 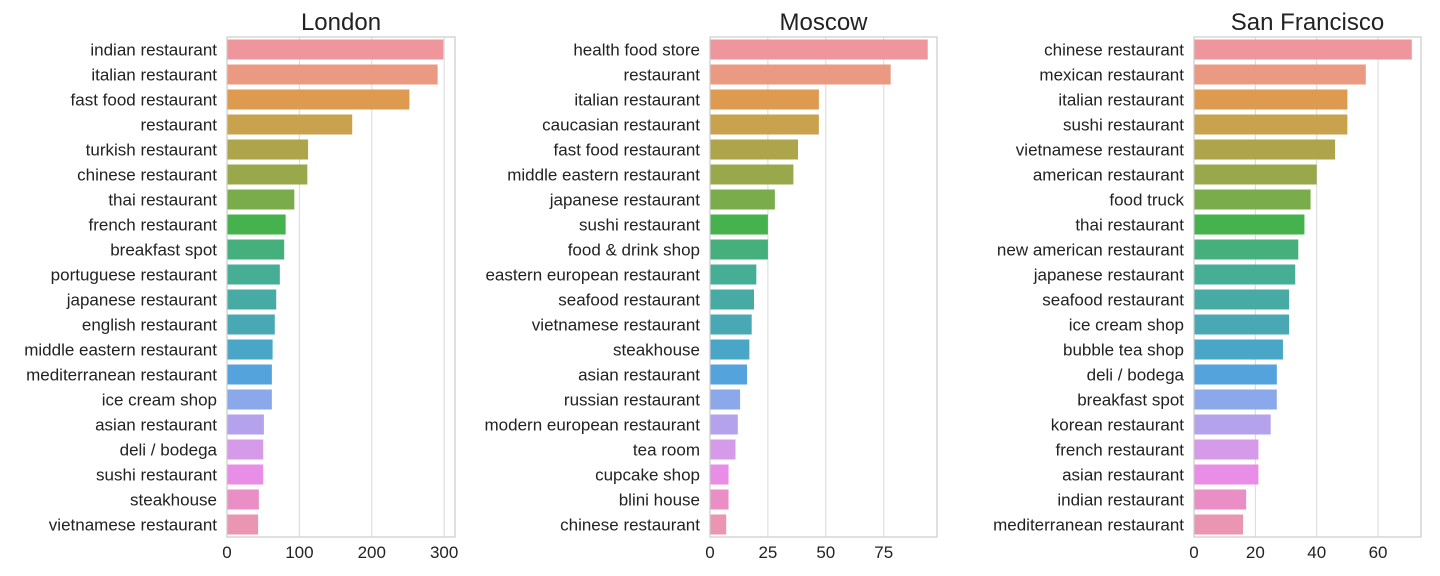 What do you see at coordinates (666, 450) in the screenshot?
I see `y-tick-label: tea room` at bounding box center [666, 450].